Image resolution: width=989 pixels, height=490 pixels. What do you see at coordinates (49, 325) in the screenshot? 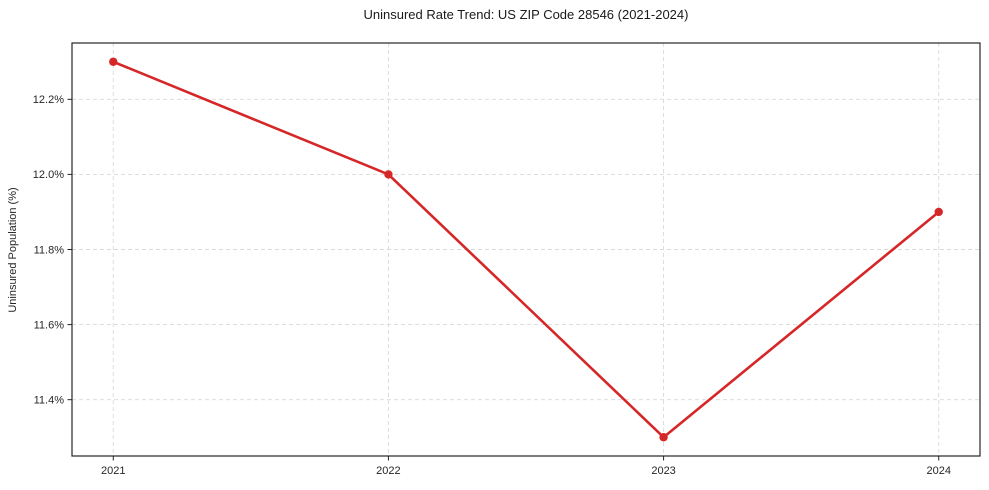
I see `y-tick-label: 11.6%` at bounding box center [49, 325].